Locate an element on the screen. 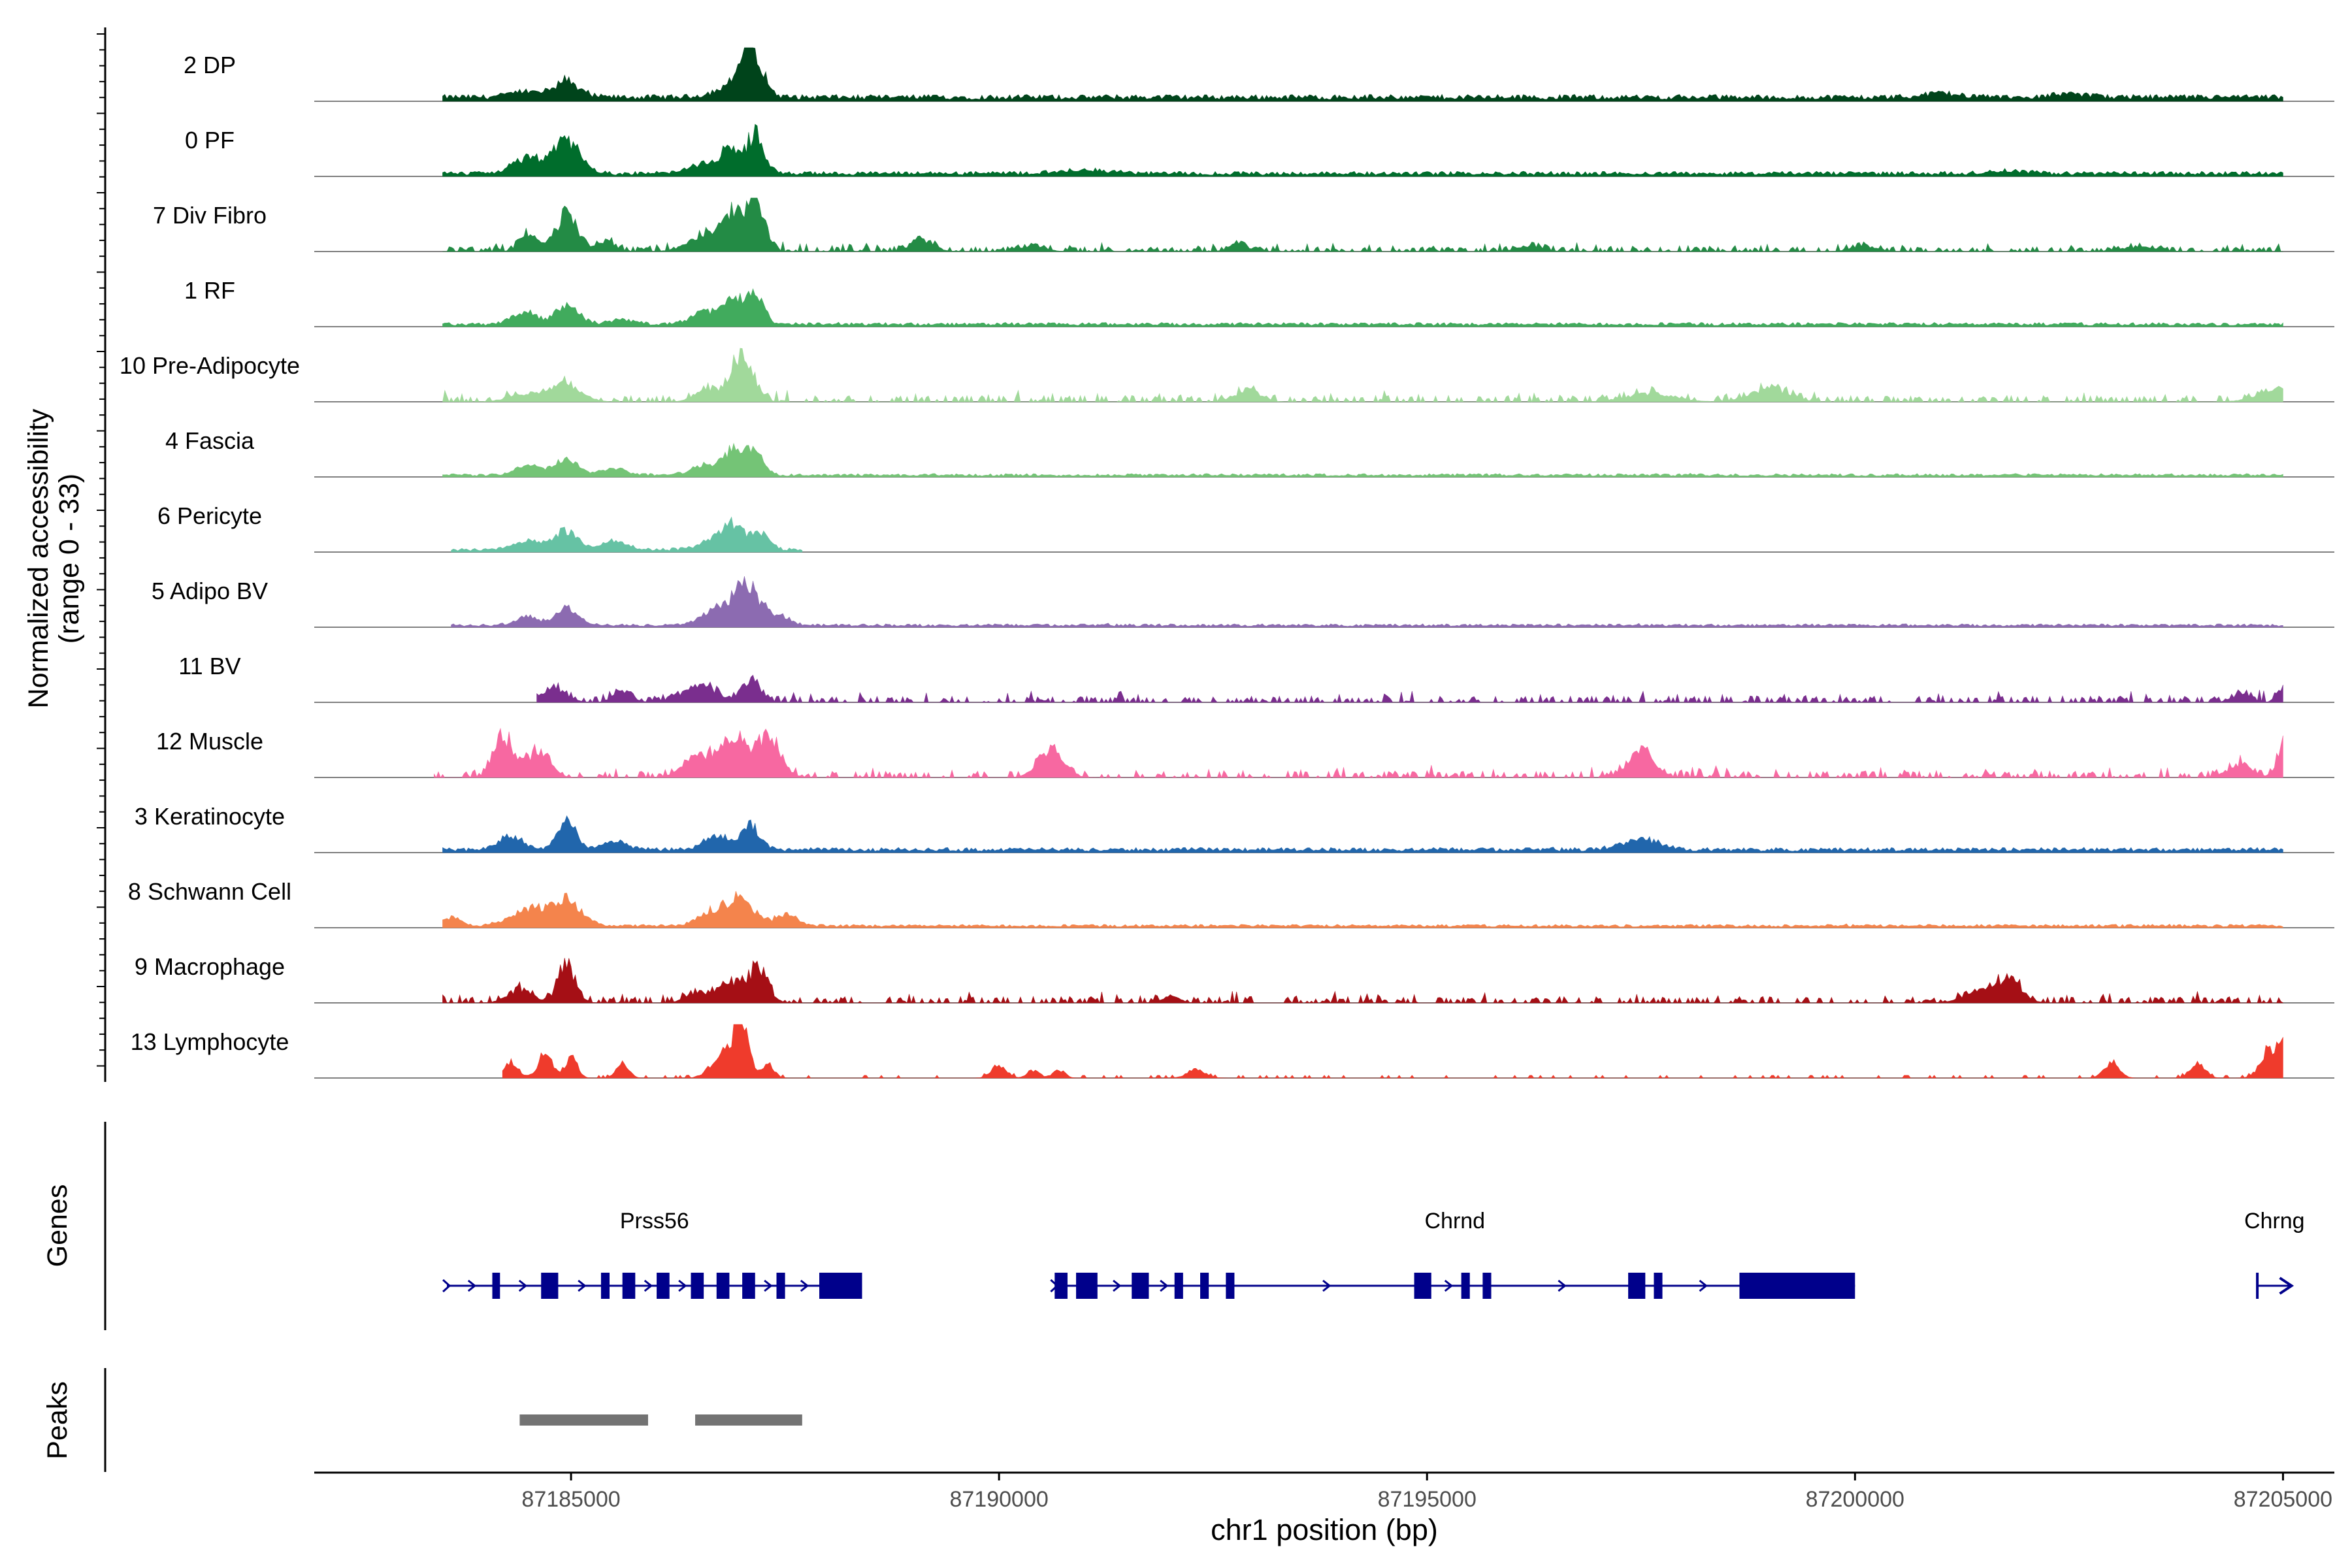 Image resolution: width=2352 pixels, height=1568 pixels. peaks-y-label: Peaks is located at coordinates (57, 1420).